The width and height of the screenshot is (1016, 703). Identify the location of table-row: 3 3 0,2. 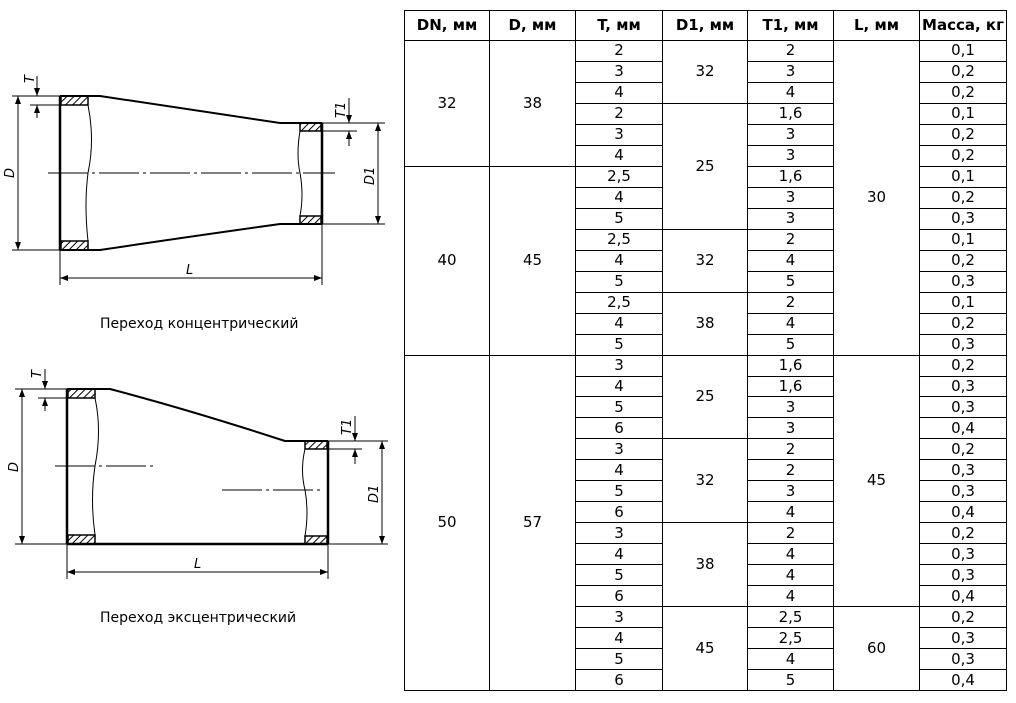
(706, 71).